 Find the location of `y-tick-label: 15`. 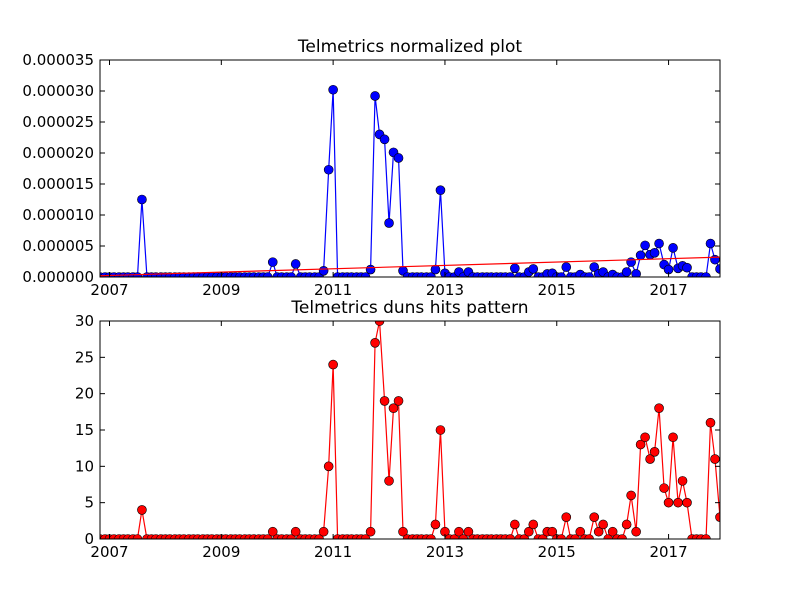

y-tick-label: 15 is located at coordinates (84, 430).